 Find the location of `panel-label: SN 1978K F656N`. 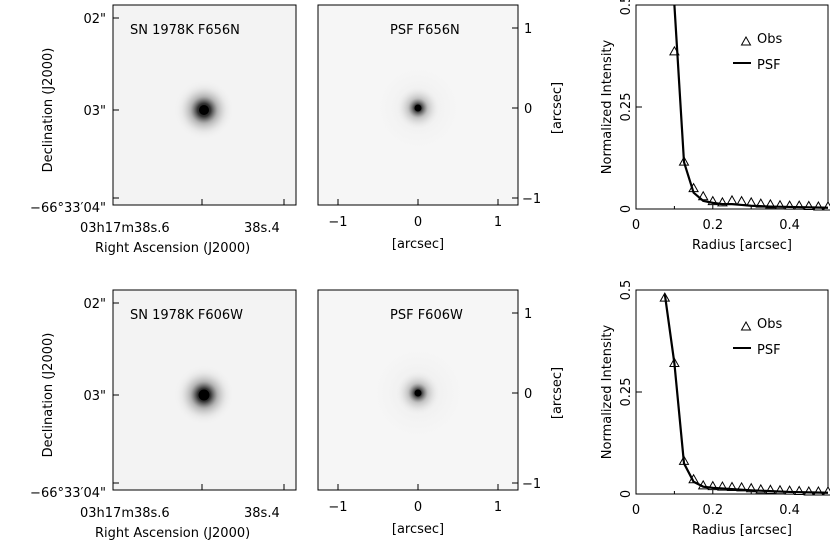

panel-label: SN 1978K F656N is located at coordinates (185, 30).